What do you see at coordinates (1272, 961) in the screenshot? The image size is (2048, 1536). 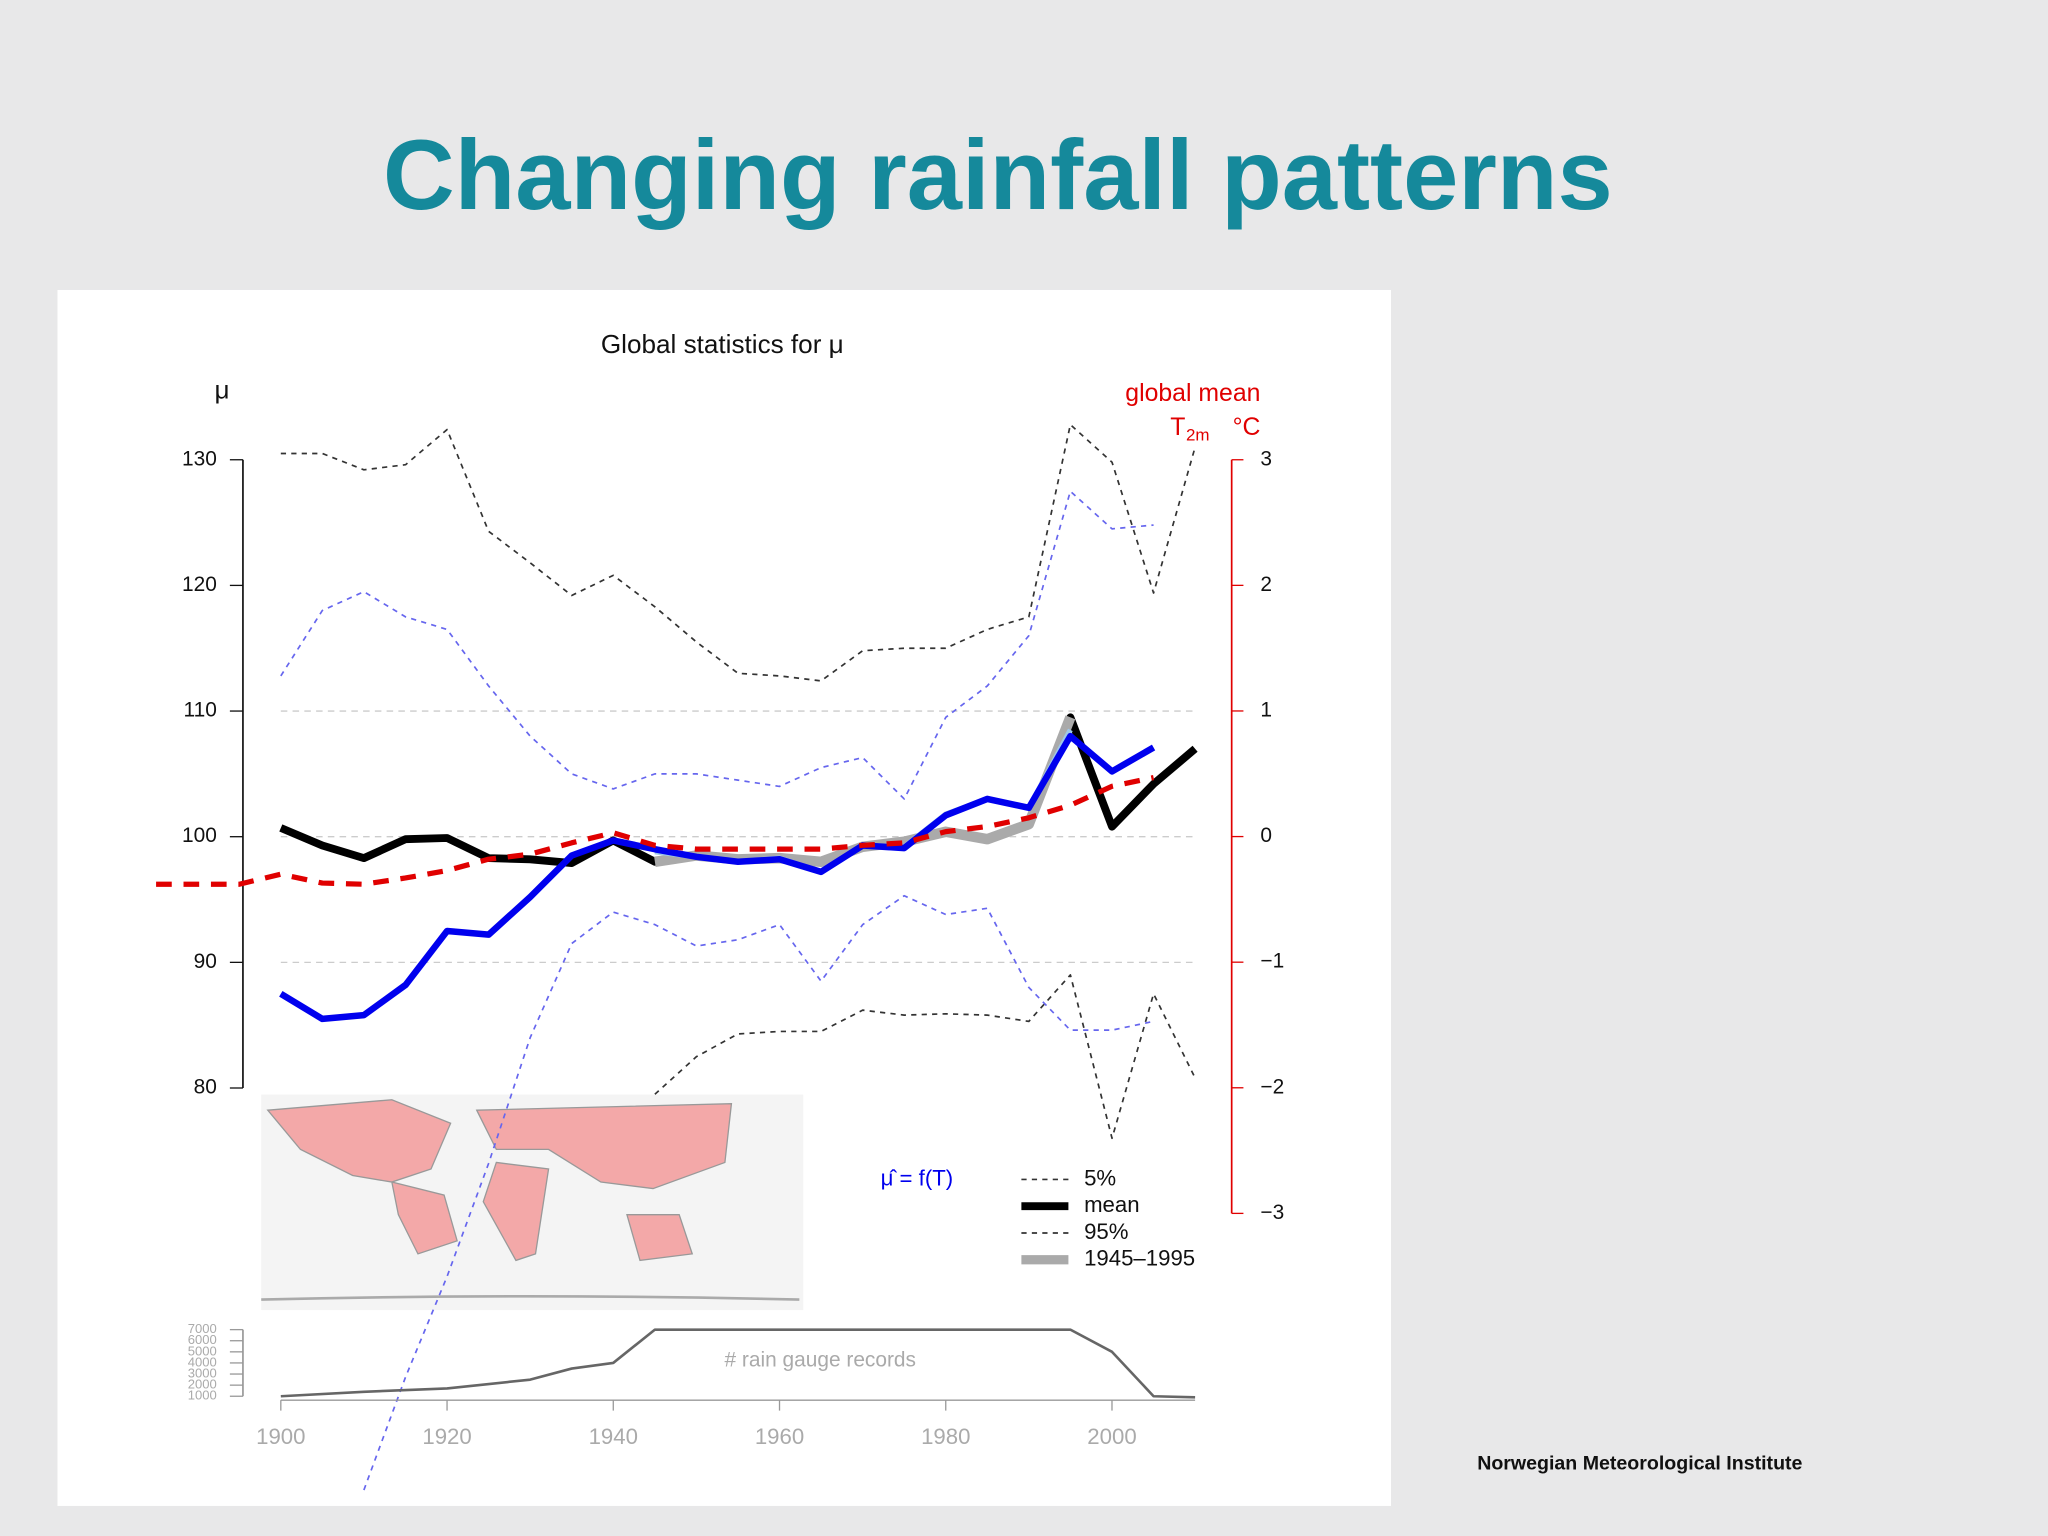 I see `y2-tick-label: −1` at bounding box center [1272, 961].